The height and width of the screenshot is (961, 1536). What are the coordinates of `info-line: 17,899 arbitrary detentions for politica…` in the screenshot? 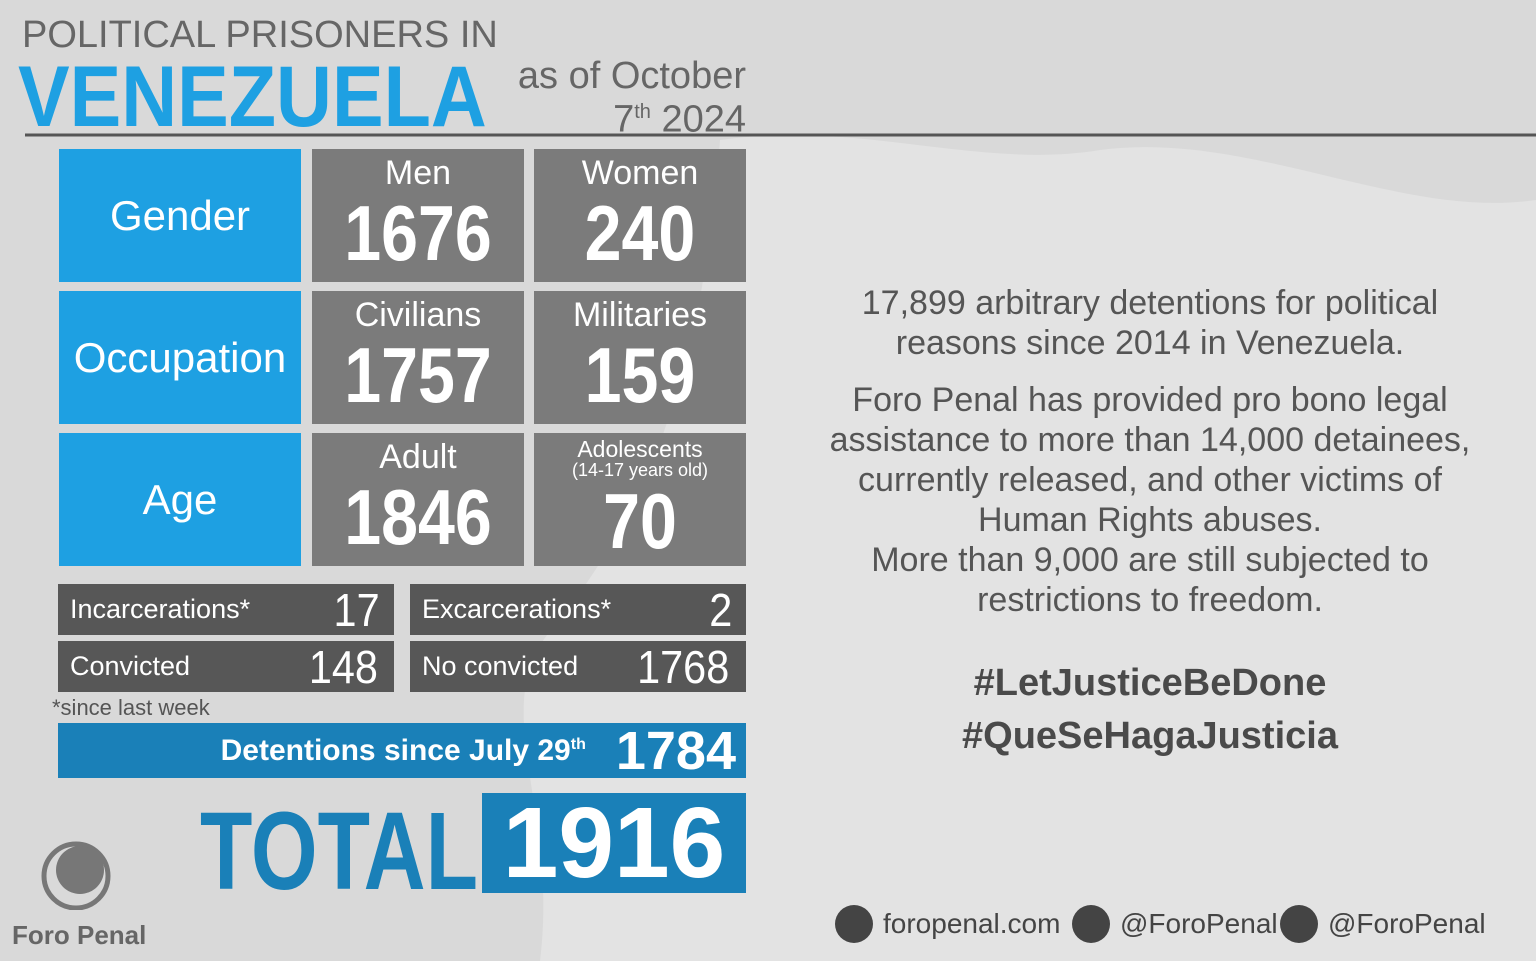 It's located at (1150, 303).